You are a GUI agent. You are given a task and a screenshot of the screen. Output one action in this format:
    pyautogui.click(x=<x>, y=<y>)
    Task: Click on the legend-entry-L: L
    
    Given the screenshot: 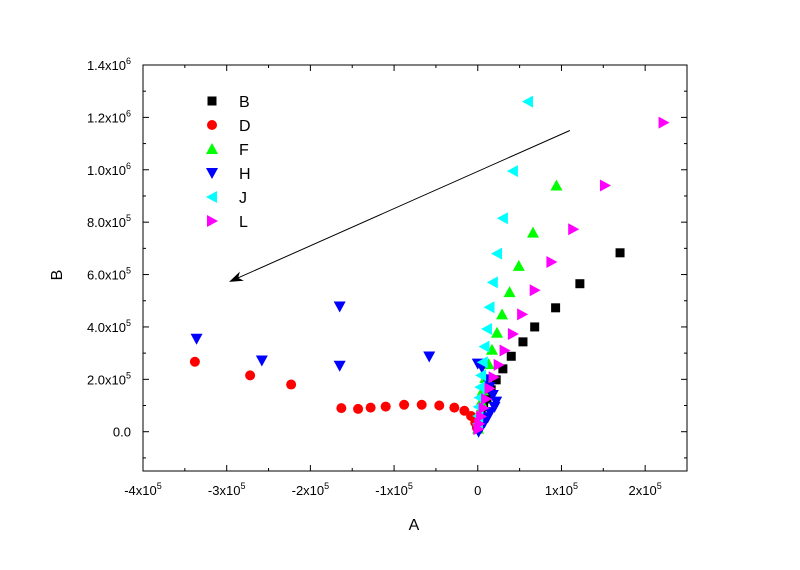 What is the action you would take?
    pyautogui.click(x=227, y=222)
    